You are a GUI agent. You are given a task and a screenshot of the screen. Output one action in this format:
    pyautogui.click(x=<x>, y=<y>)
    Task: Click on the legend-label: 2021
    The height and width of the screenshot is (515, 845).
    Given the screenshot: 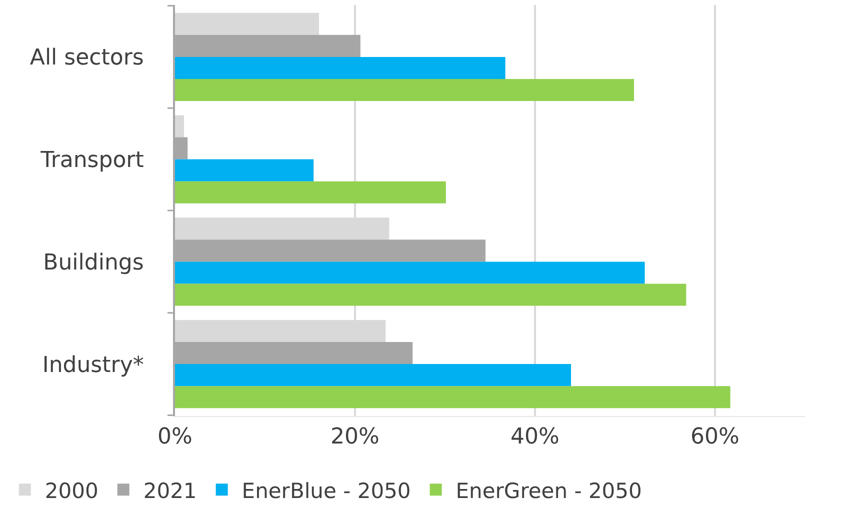 What is the action you would take?
    pyautogui.click(x=170, y=490)
    